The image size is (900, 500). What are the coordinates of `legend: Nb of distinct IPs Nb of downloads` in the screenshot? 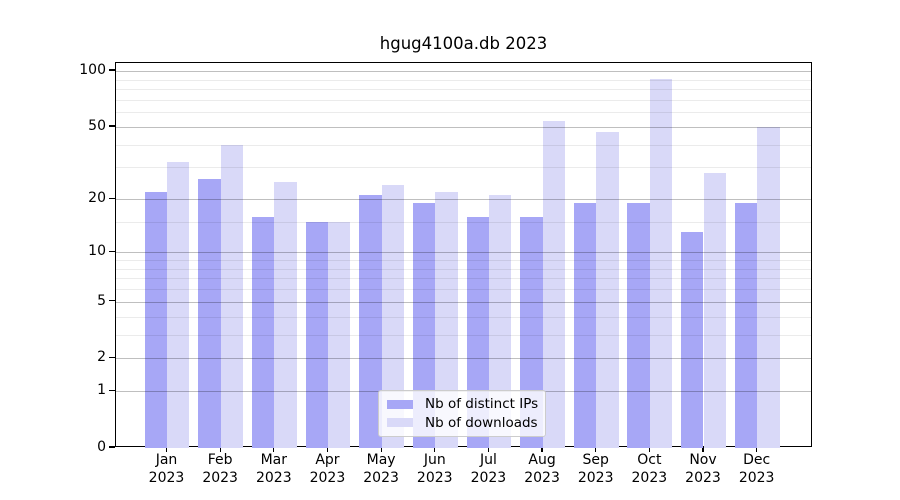 It's located at (462, 413).